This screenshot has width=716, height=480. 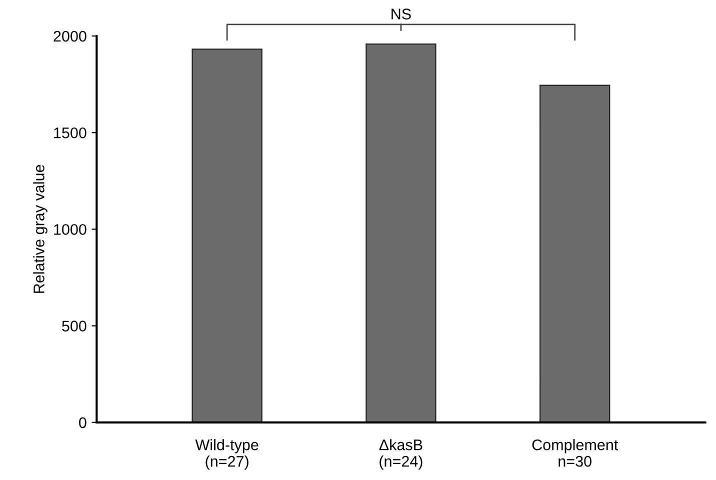 I want to click on y-tick-label: 1000, so click(x=70, y=229).